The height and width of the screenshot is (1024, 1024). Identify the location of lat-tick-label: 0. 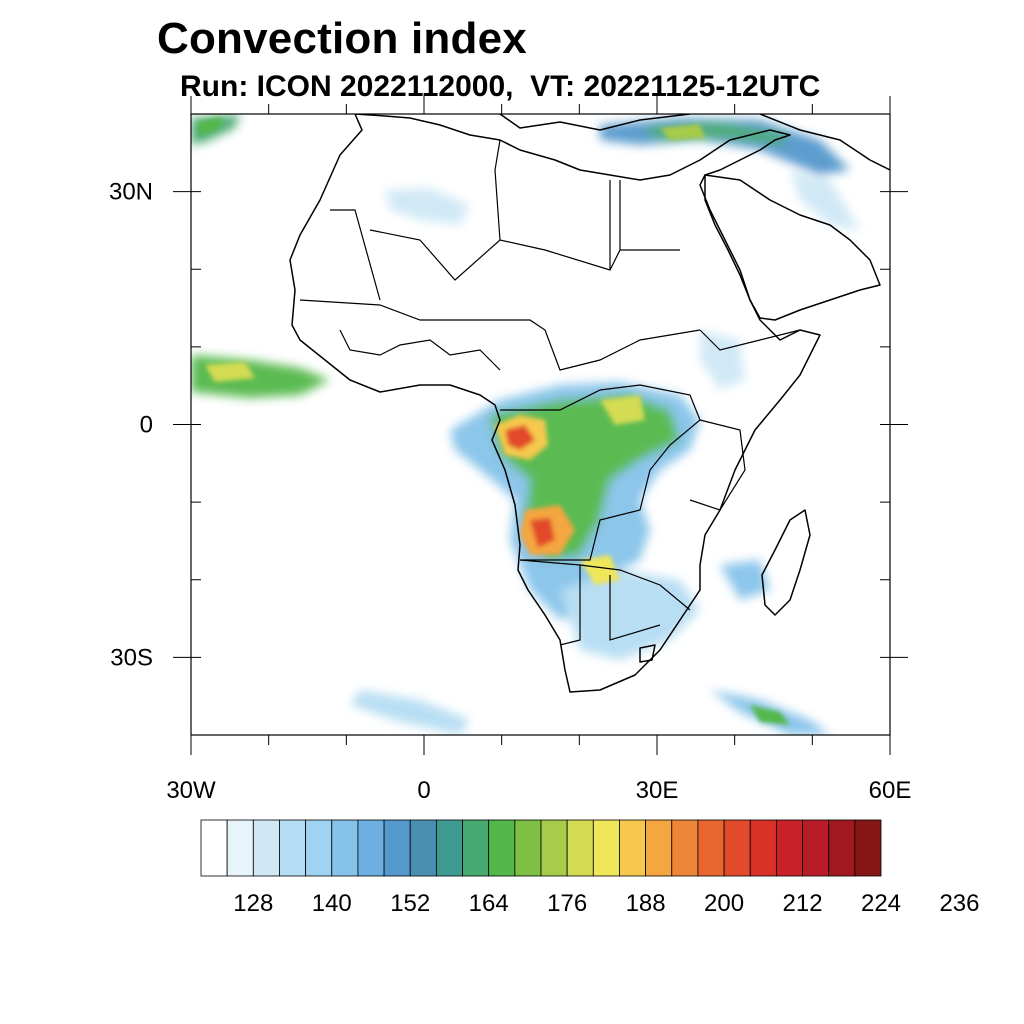
(146, 425).